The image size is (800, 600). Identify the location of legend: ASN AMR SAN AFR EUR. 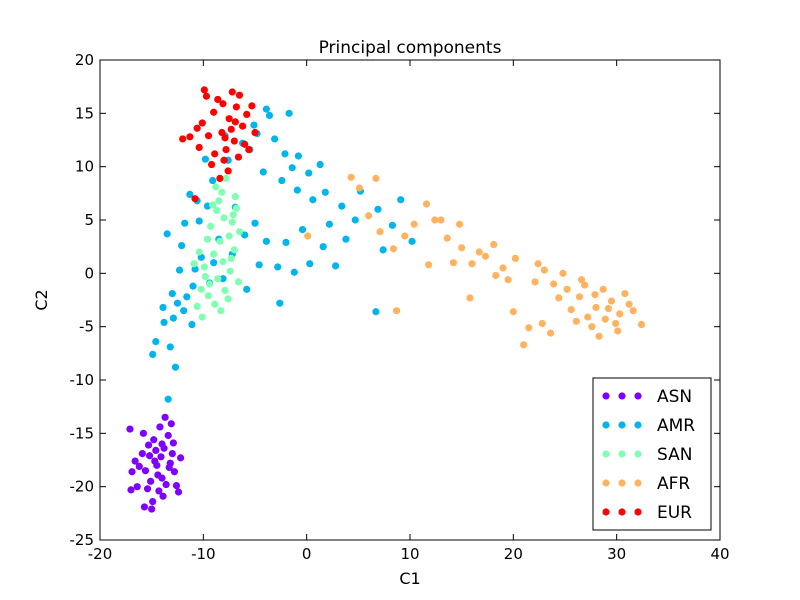
(652, 454).